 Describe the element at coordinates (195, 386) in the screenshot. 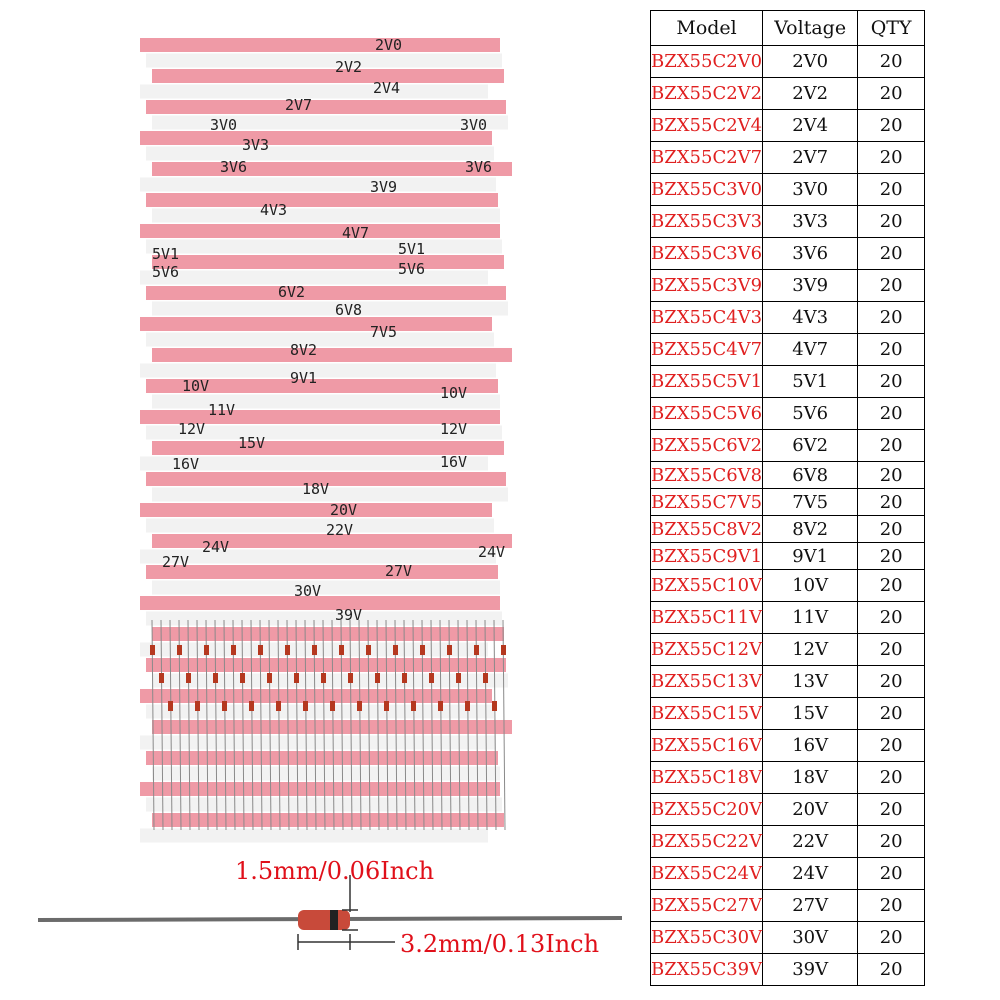

I see `tape-voltage-label: 10V` at that location.